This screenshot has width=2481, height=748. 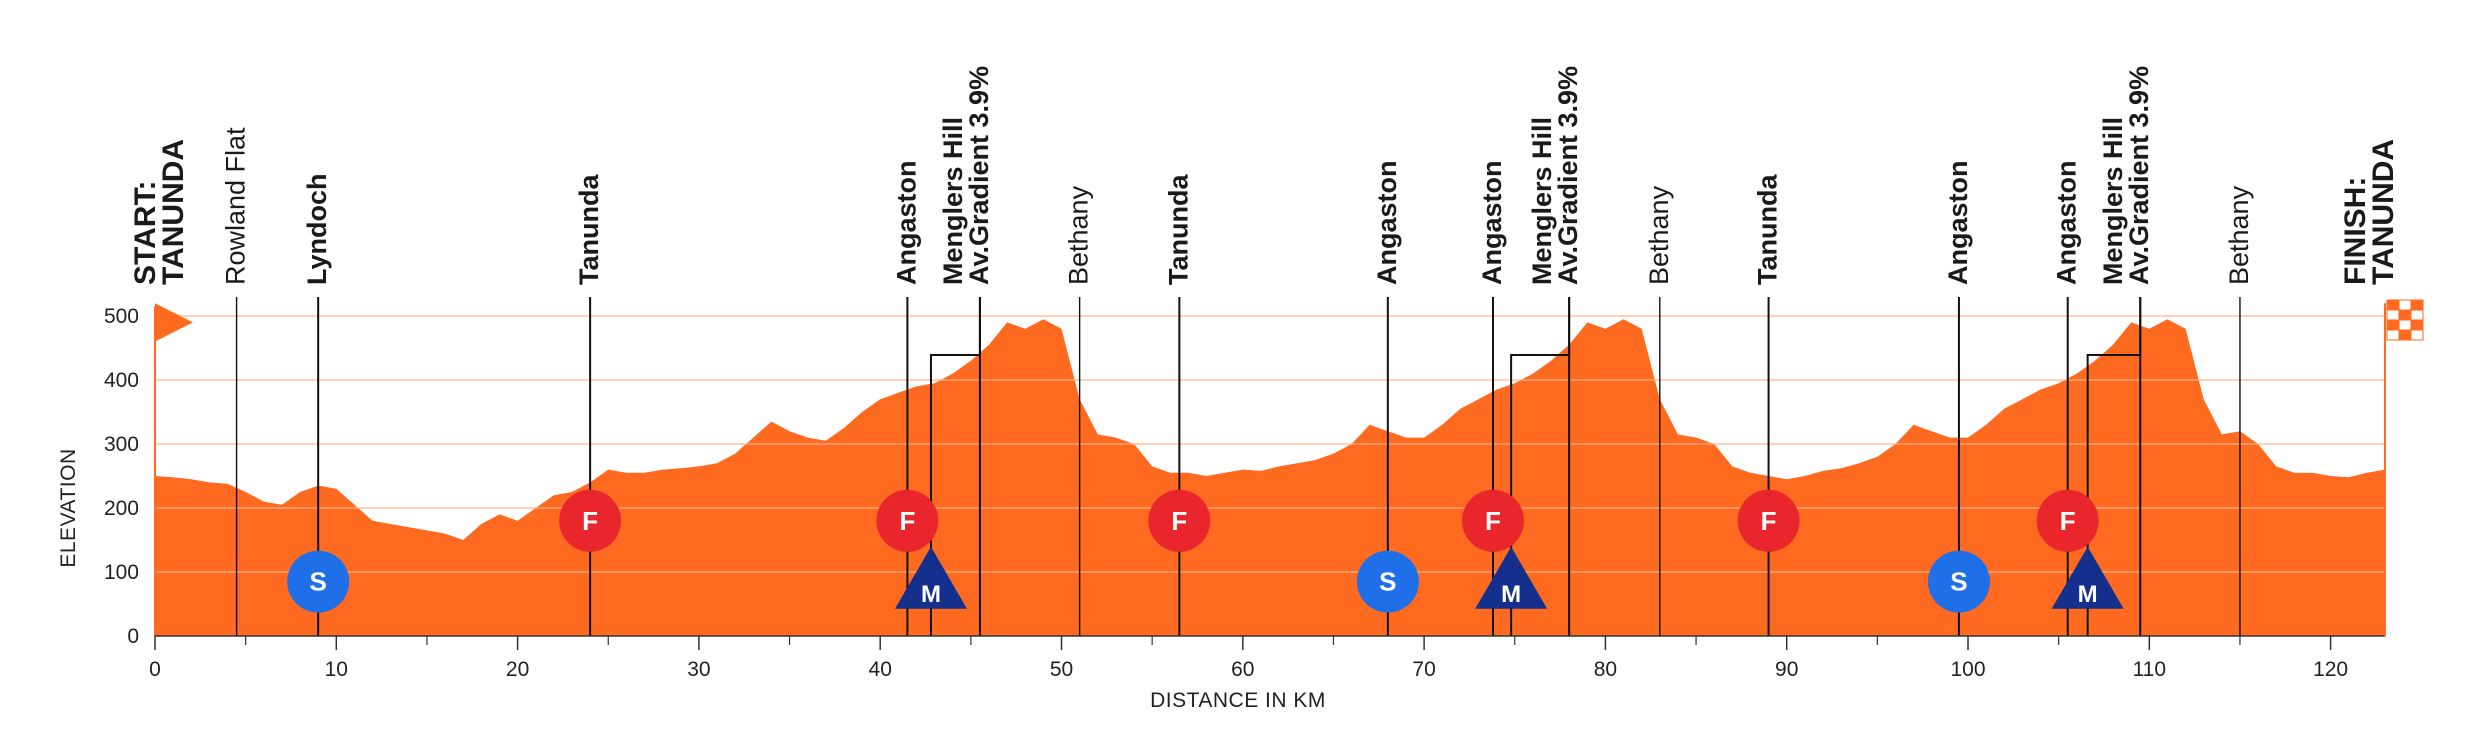 What do you see at coordinates (880, 669) in the screenshot?
I see `x-tick-label: 40` at bounding box center [880, 669].